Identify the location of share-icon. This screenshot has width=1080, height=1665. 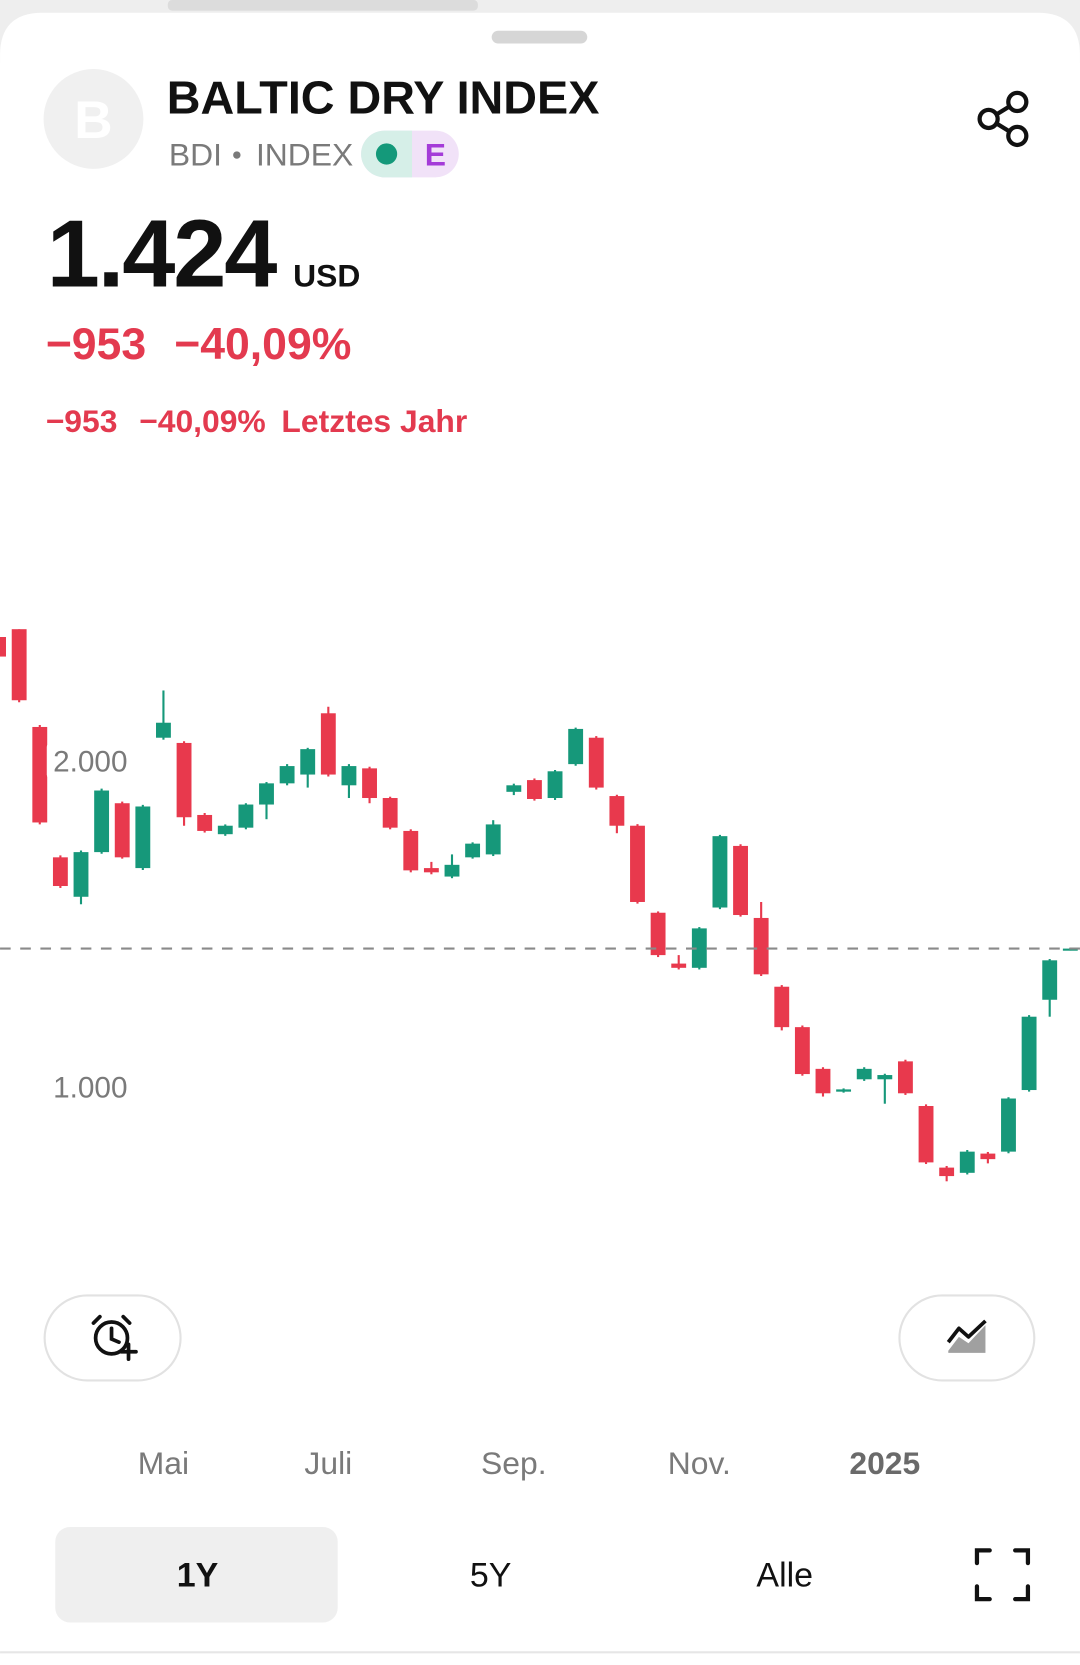
(1003, 119).